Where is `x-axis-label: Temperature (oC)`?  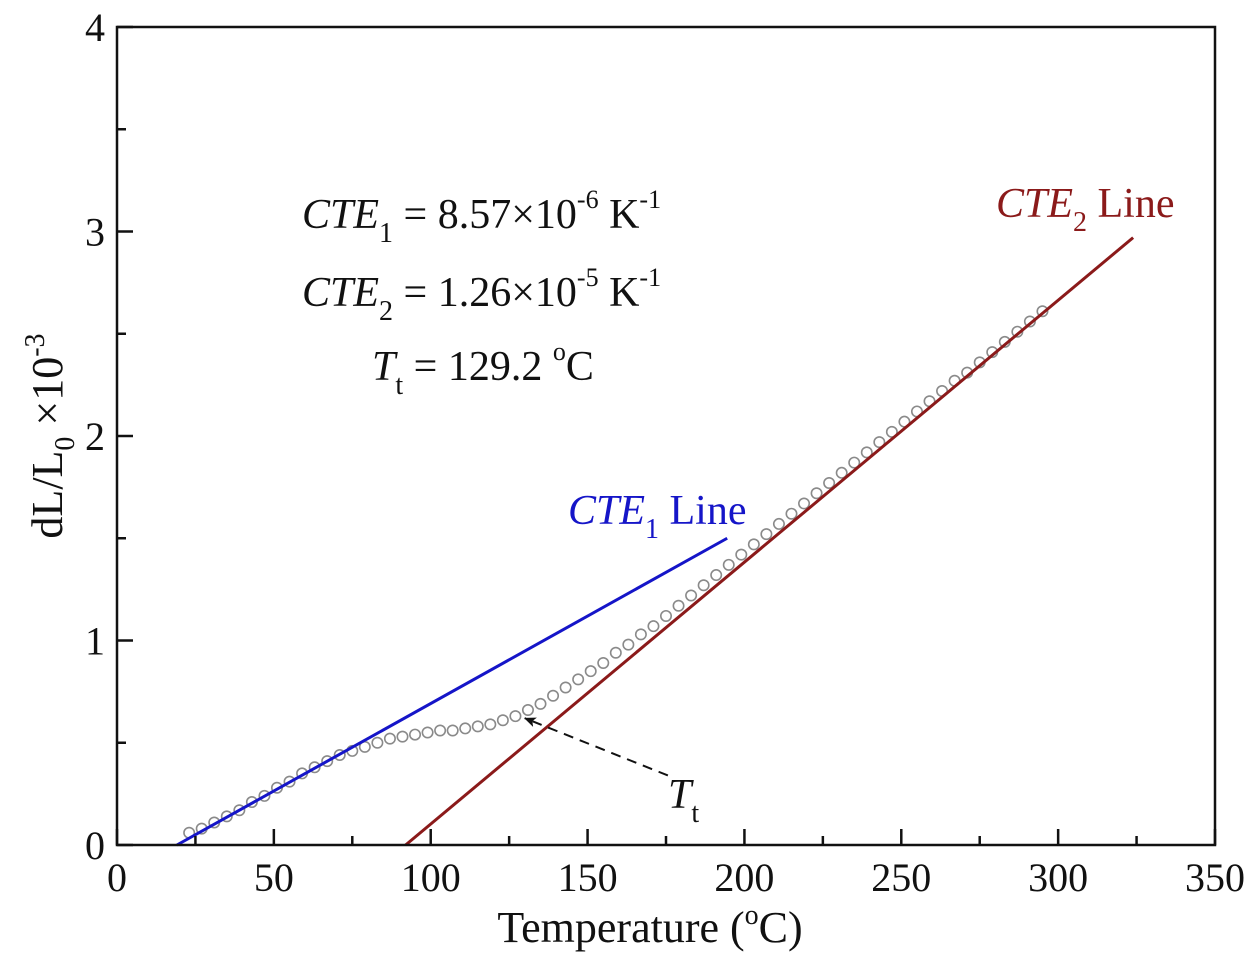 x-axis-label: Temperature (oC) is located at coordinates (649, 926).